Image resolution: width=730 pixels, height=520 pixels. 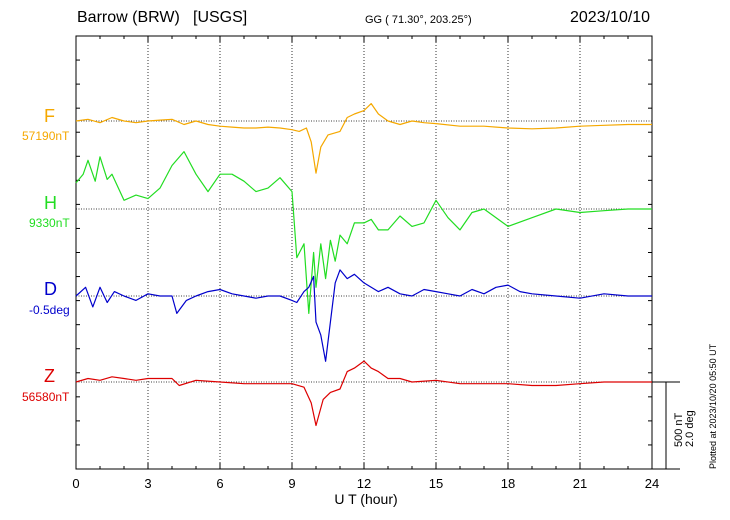 I want to click on channel-baseline-h: 9330nT, so click(x=49, y=223).